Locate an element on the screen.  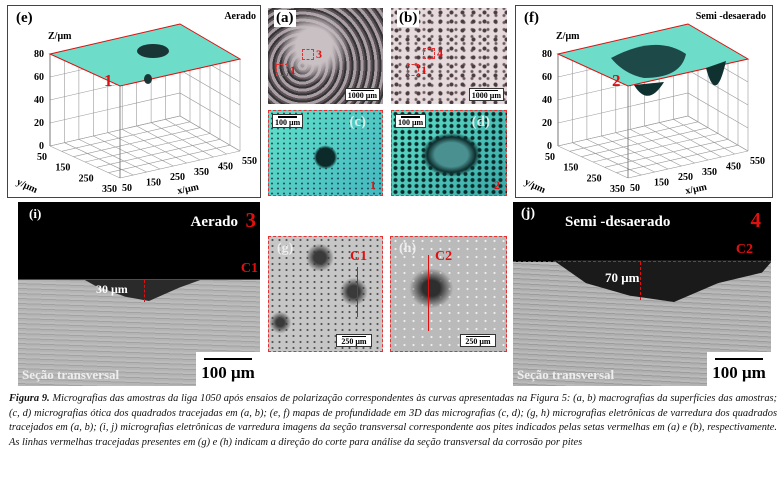
x-tick-label: 50 is located at coordinates (127, 188).